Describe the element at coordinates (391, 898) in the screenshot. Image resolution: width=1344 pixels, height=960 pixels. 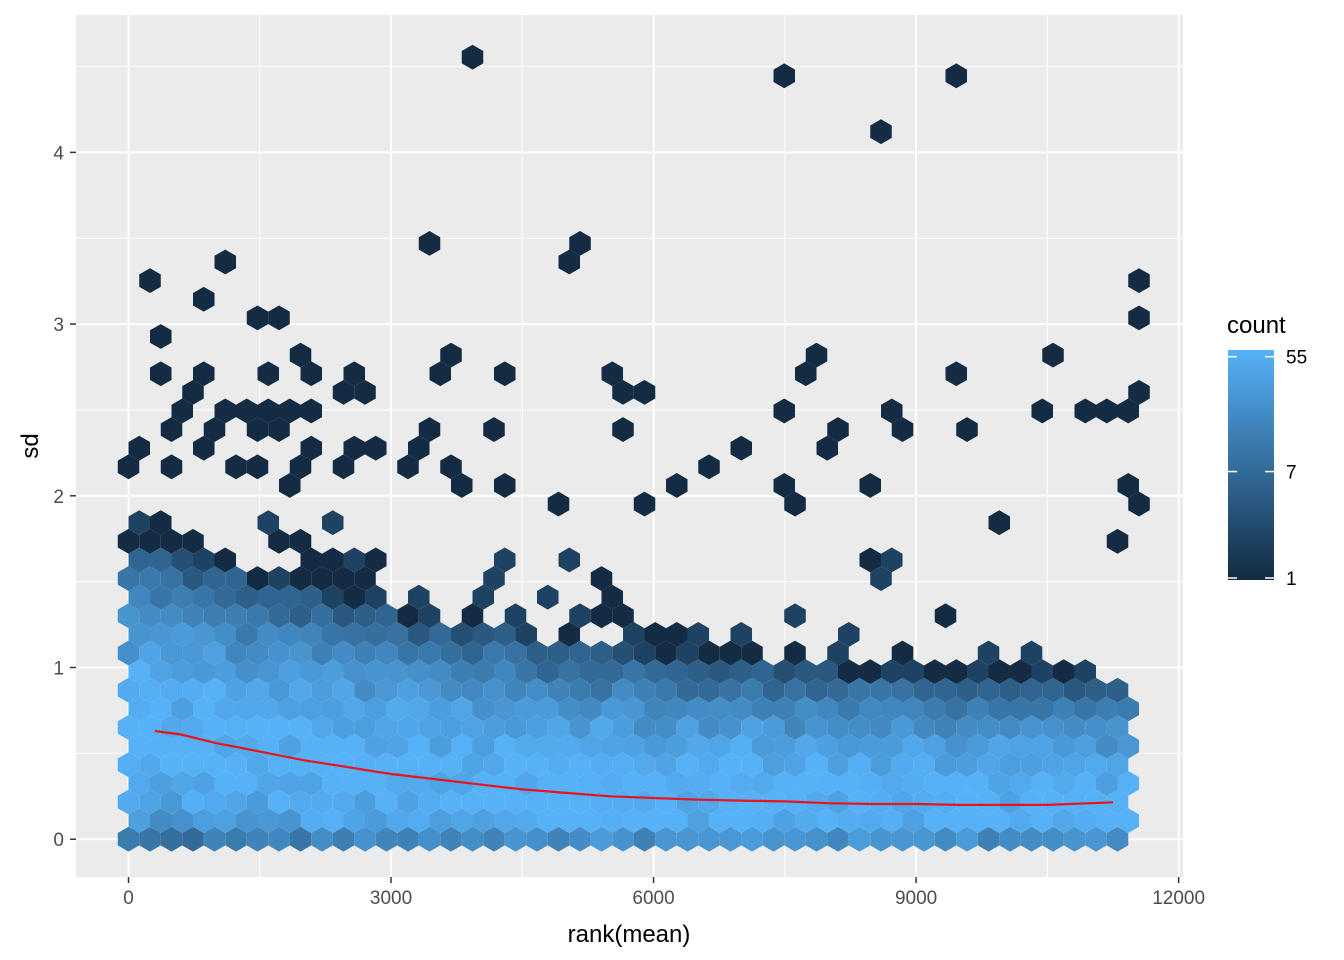
I see `x-tick-label: 3000` at that location.